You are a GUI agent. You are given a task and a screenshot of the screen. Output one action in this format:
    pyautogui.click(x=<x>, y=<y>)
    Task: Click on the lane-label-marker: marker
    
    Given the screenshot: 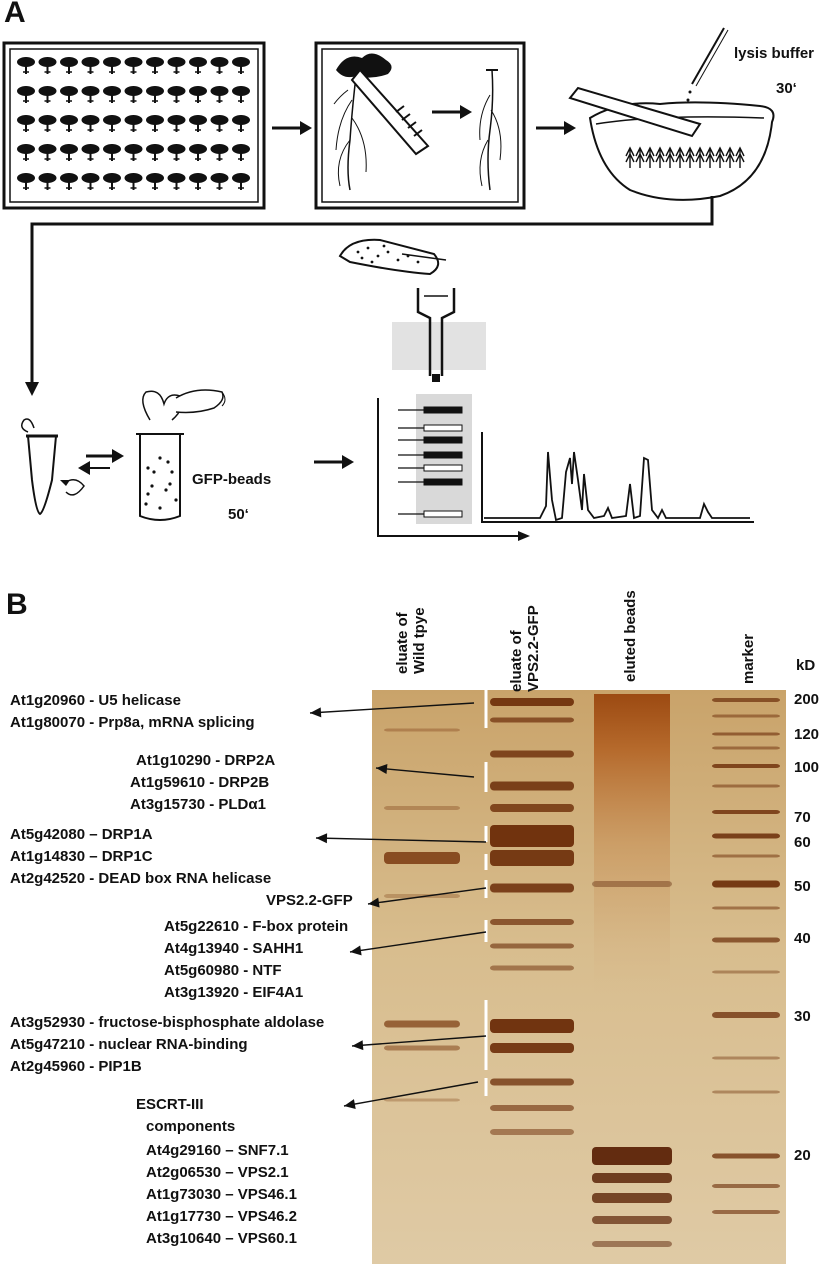 What is the action you would take?
    pyautogui.click(x=748, y=659)
    